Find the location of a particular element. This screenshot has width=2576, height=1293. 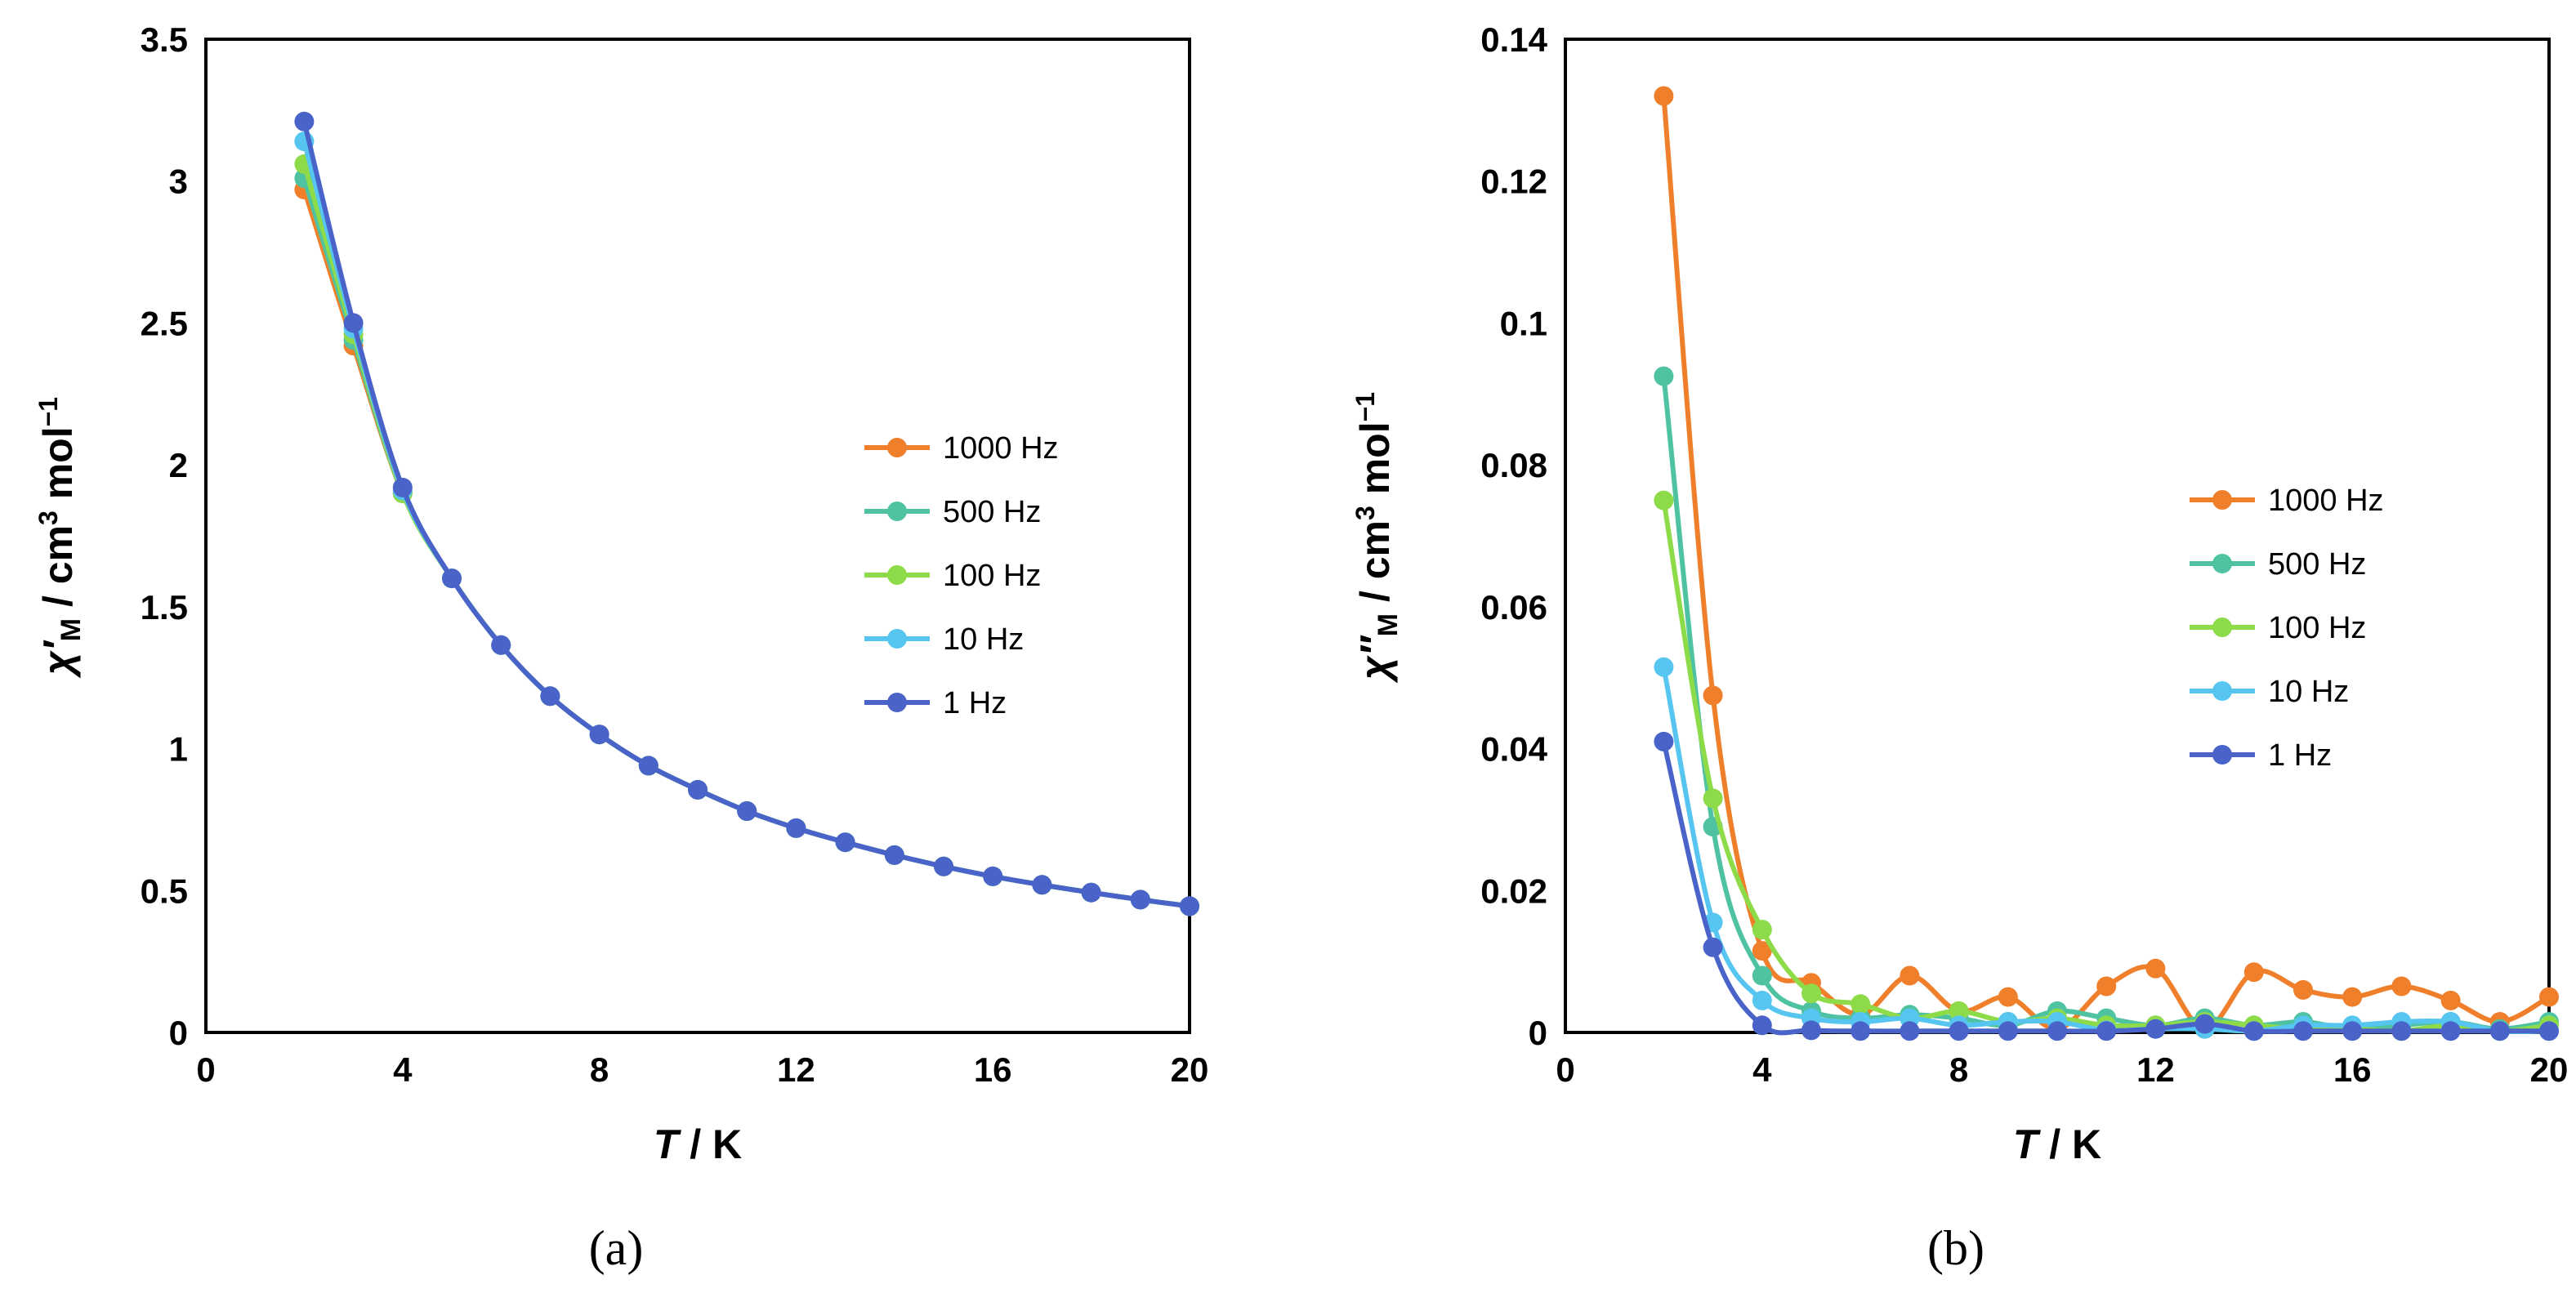

series-100-hz is located at coordinates (2106, 766).